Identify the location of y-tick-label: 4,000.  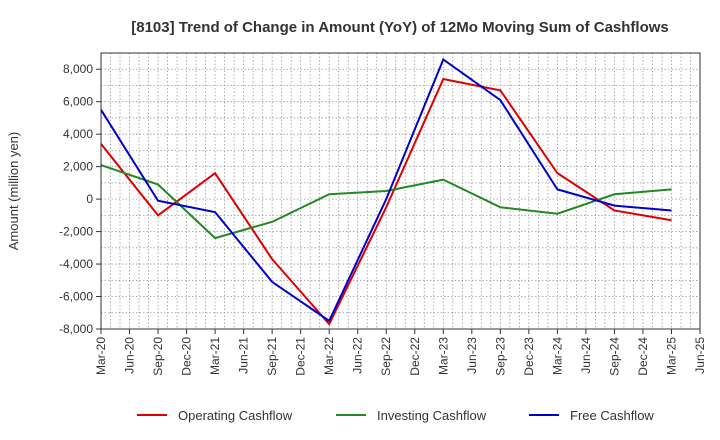
(78, 134).